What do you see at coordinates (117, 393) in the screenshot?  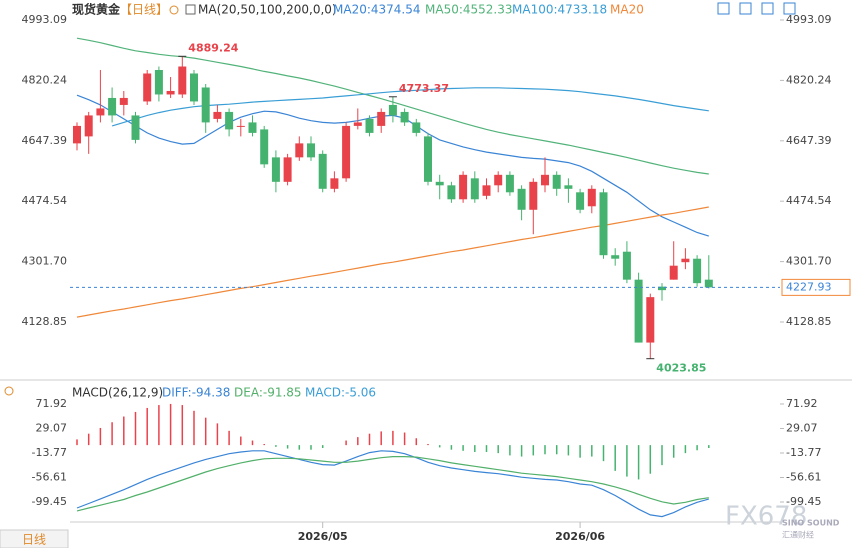 I see `legend-title: MACD(26,12,9)` at bounding box center [117, 393].